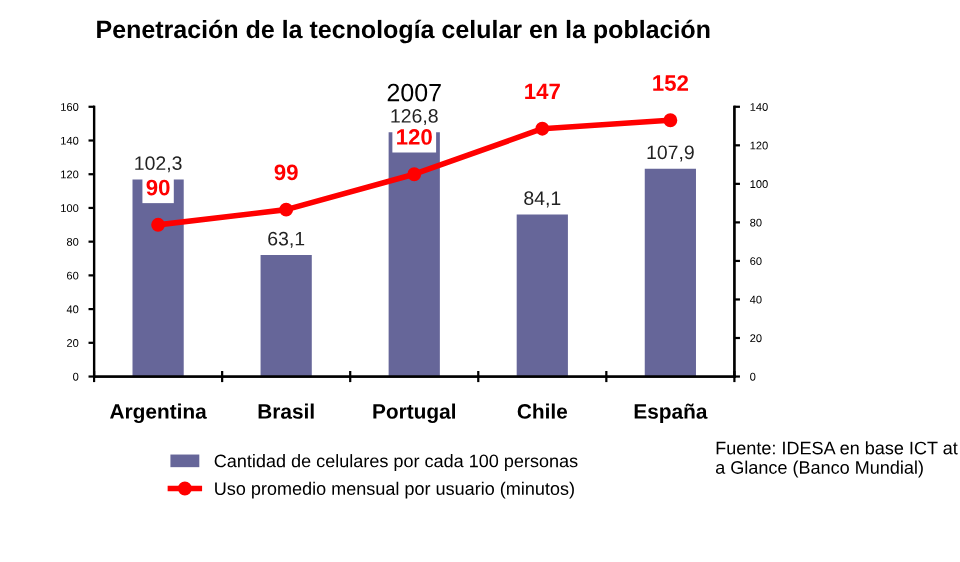 This screenshot has width=960, height=562. I want to click on data-label: 99, so click(286, 172).